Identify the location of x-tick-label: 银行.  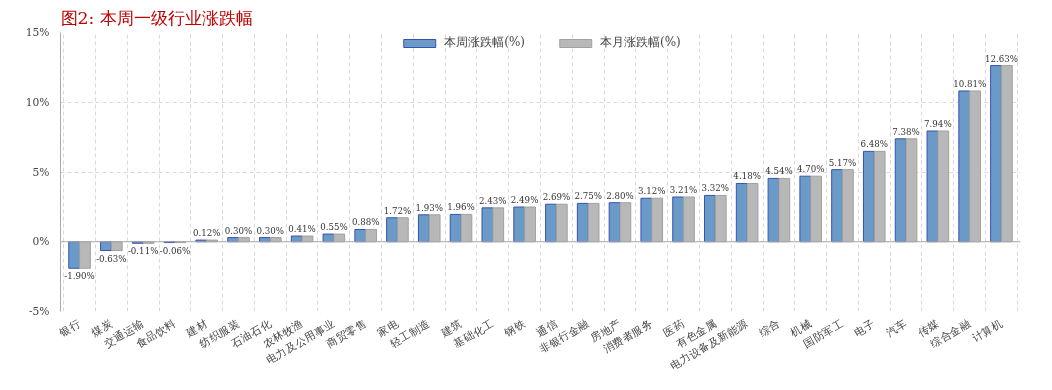
(69, 328).